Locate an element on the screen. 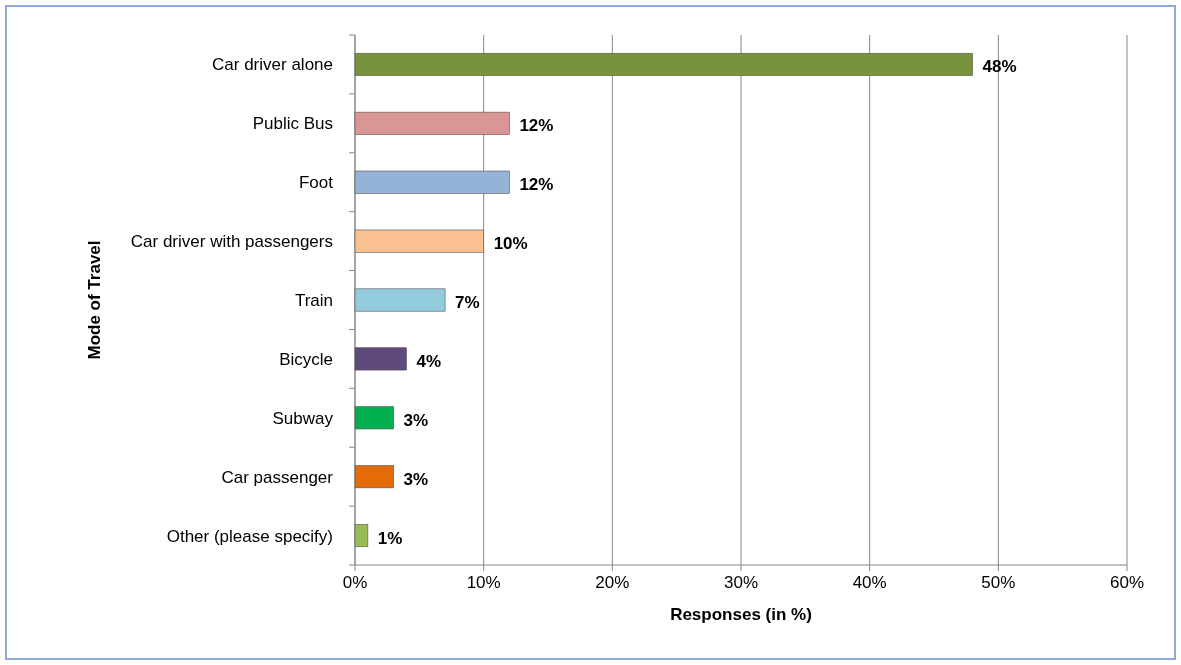 Image resolution: width=1181 pixels, height=665 pixels. x-tick-label: 20% is located at coordinates (612, 582).